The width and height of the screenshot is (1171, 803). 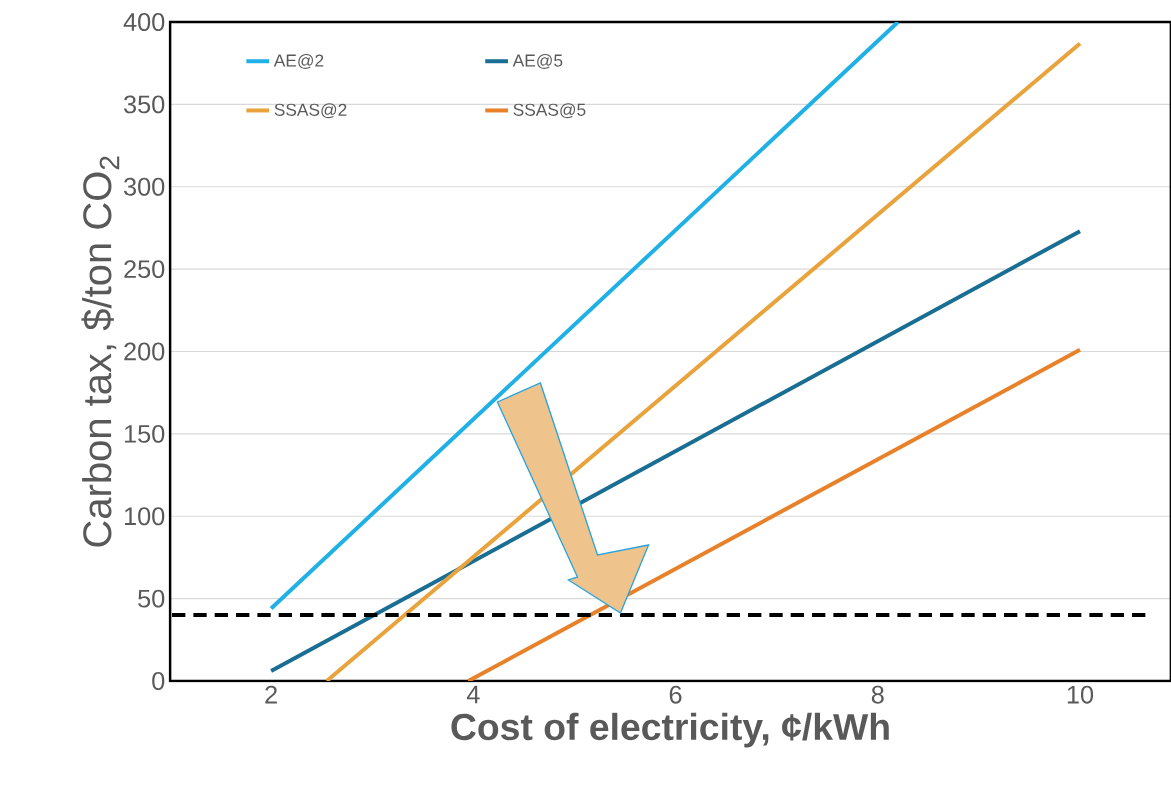 I want to click on legend-label: SSAS@5, so click(x=549, y=111).